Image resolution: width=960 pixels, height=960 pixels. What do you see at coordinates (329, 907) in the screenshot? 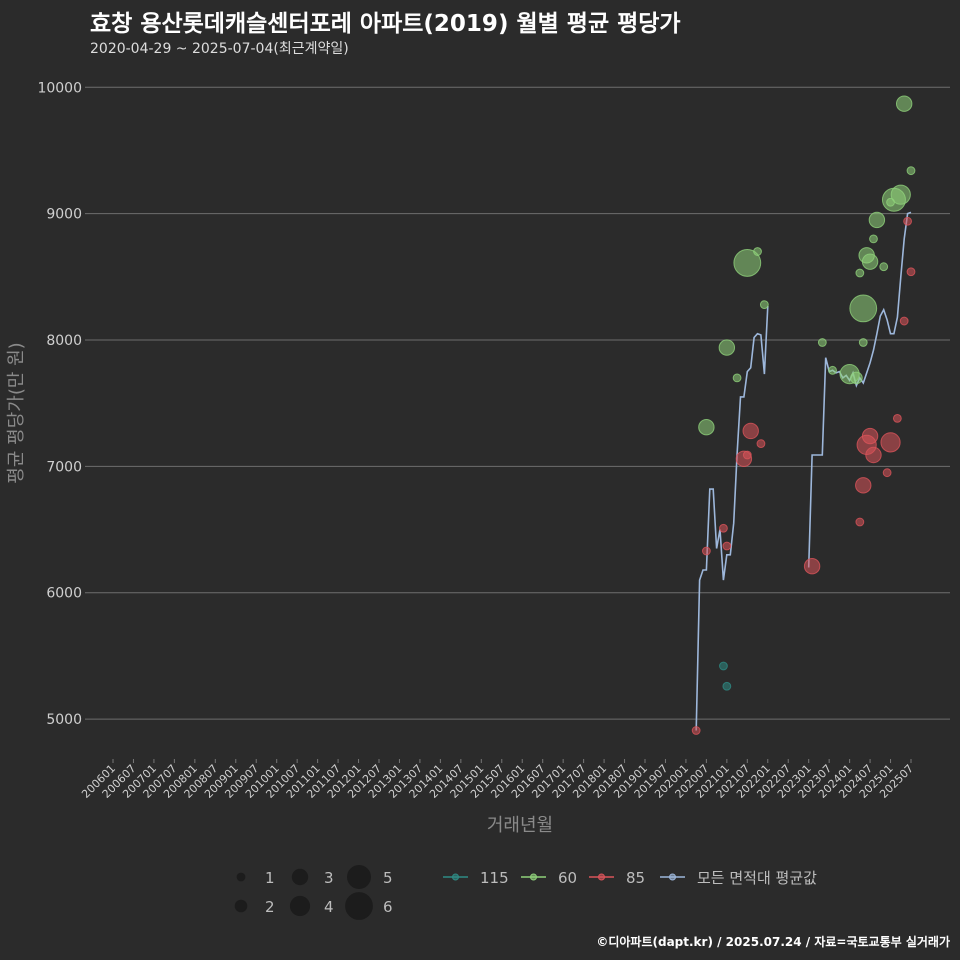
I see `size-legend-label: 4` at bounding box center [329, 907].